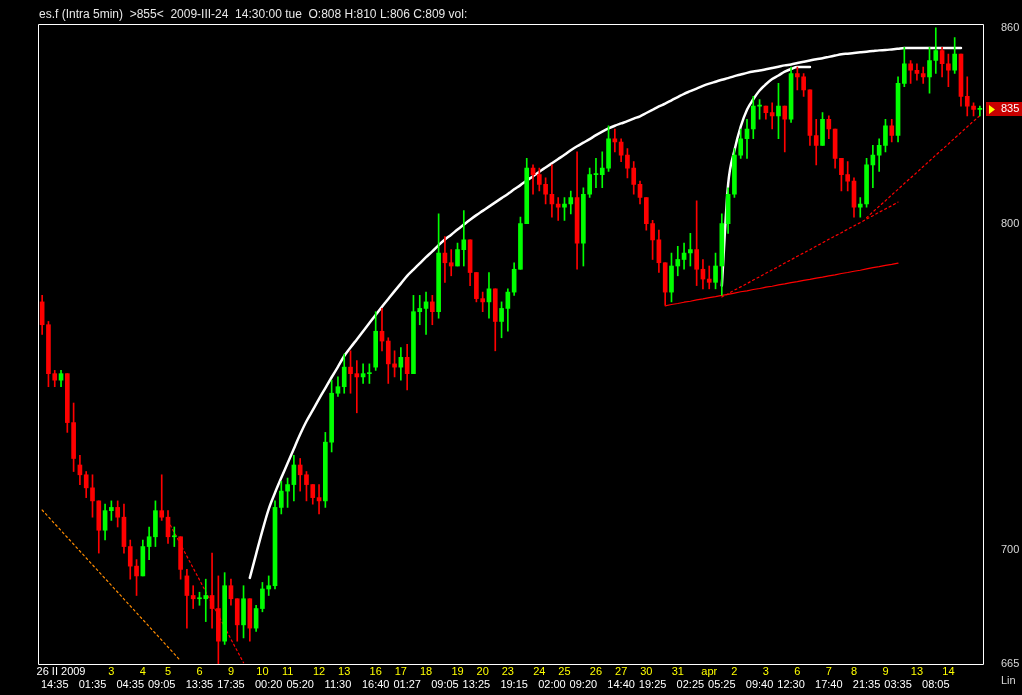 This screenshot has height=695, width=1022. Describe the element at coordinates (231, 677) in the screenshot. I see `x-tick-label: 9 17:35` at that location.